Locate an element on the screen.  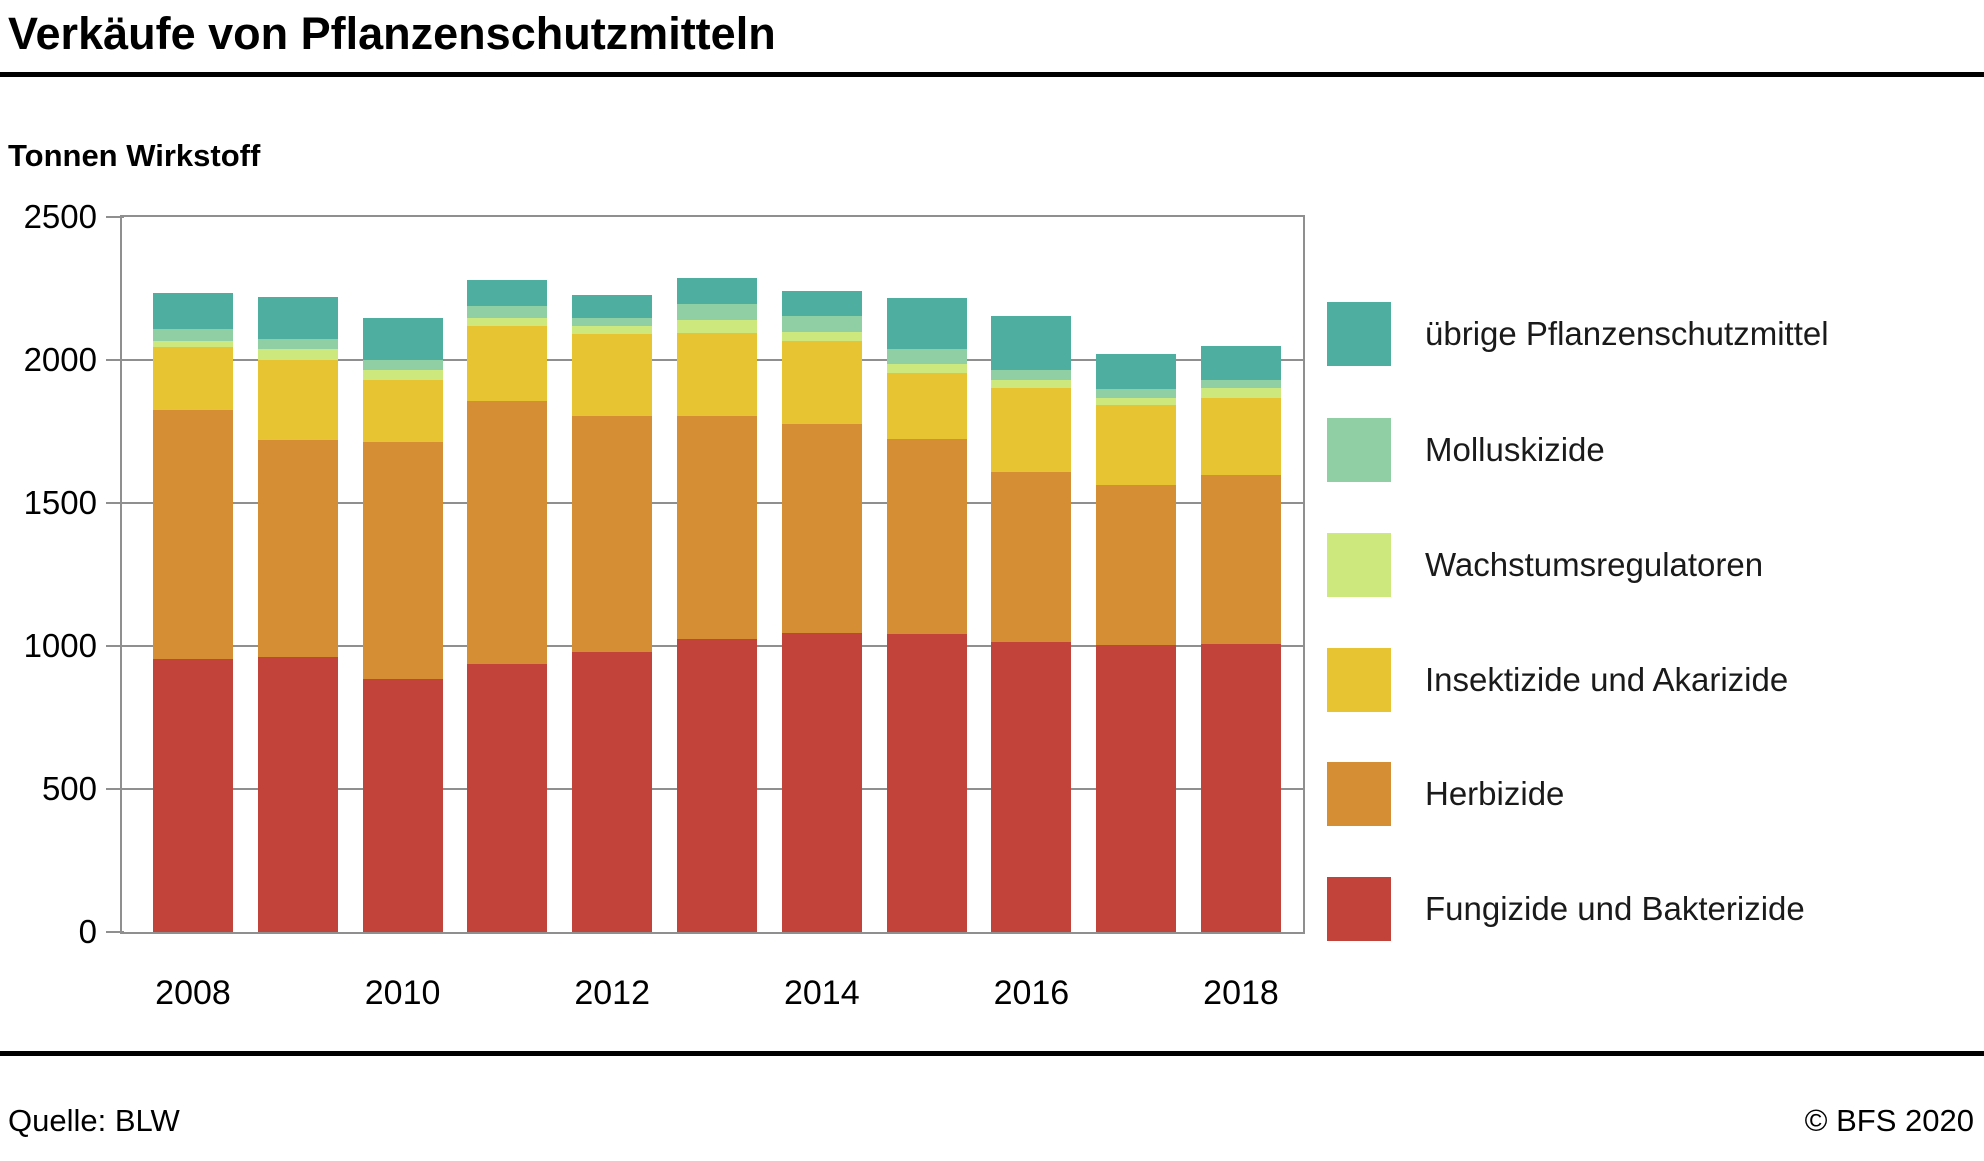
legend-label-molluskizide: Molluskizide is located at coordinates (1515, 450).